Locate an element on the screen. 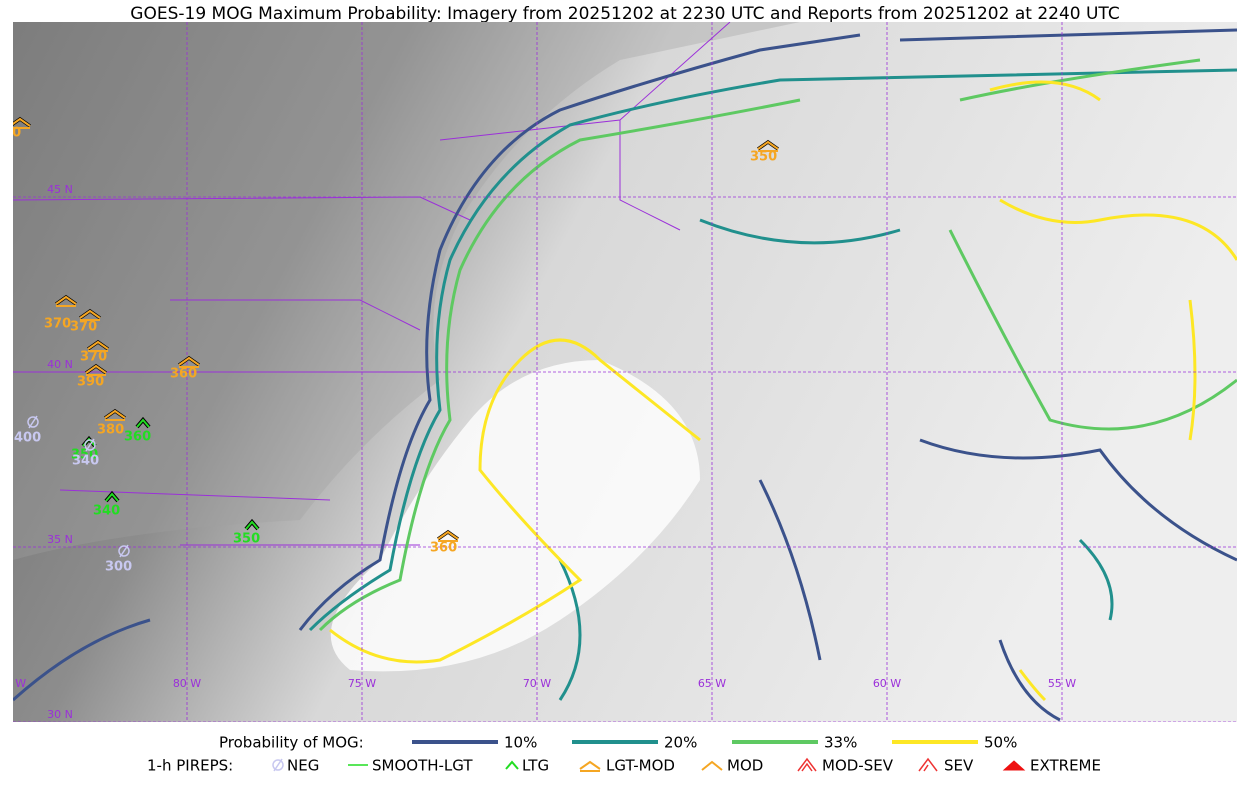 The image size is (1250, 786). report: 300 is located at coordinates (118, 559).